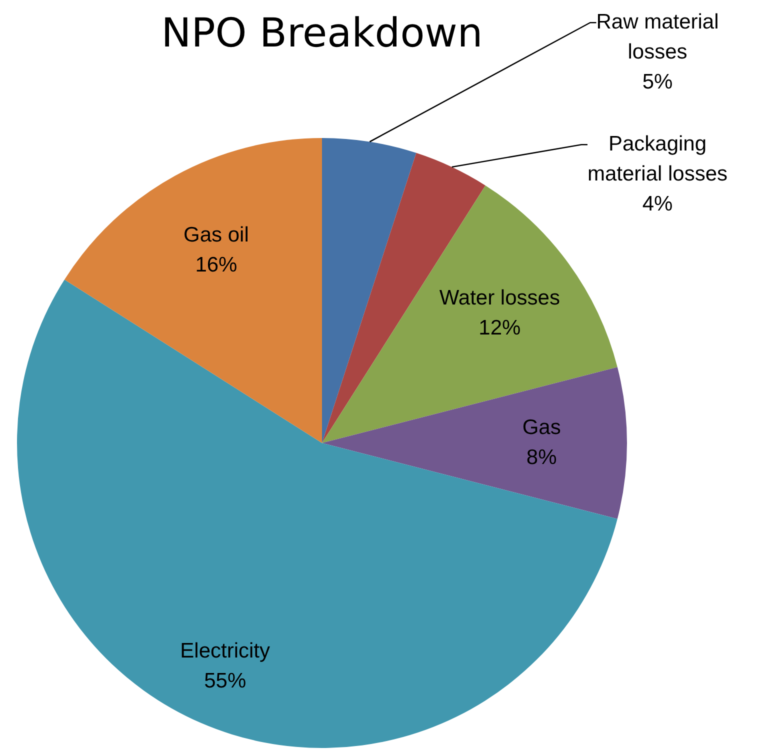 The height and width of the screenshot is (751, 765). Describe the element at coordinates (657, 37) in the screenshot. I see `slice-label: Raw material losses` at that location.